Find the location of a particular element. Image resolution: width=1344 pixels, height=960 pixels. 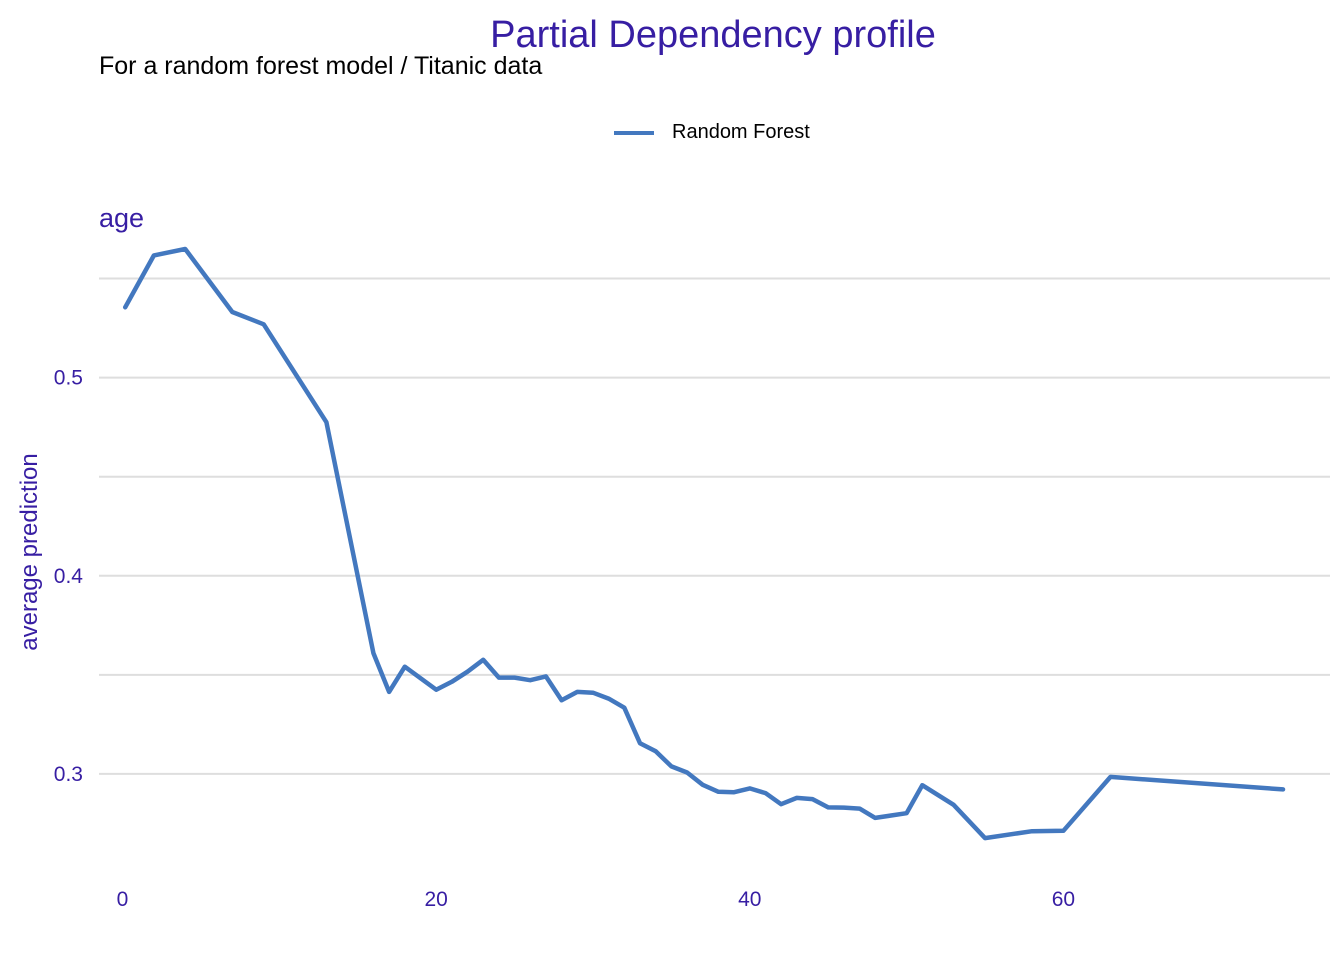

y-tick-labels: 0.3 0.4 0.5 is located at coordinates (69, 576).